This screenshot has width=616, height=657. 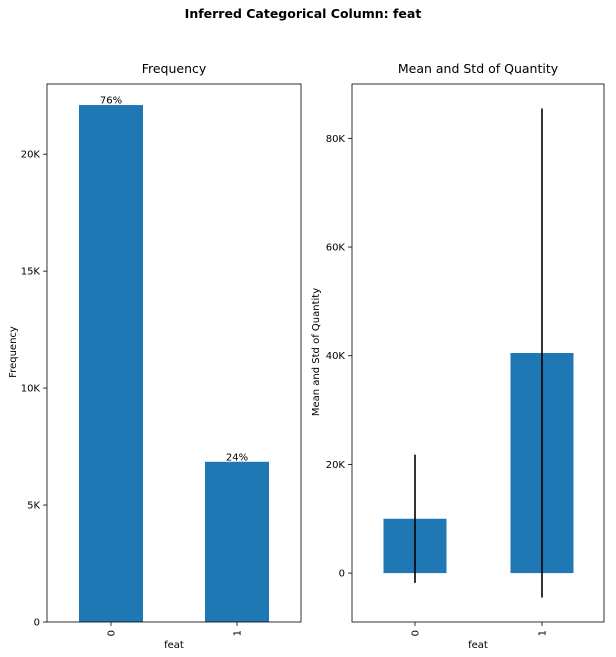 What do you see at coordinates (478, 645) in the screenshot?
I see `mean-std-xlabel: feat` at bounding box center [478, 645].